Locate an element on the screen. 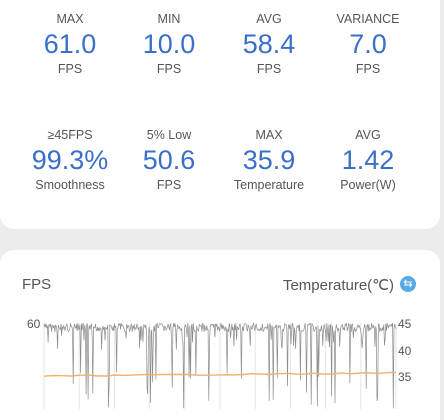  stat-avg-power: AVG 1.42 Power(W) is located at coordinates (368, 160).